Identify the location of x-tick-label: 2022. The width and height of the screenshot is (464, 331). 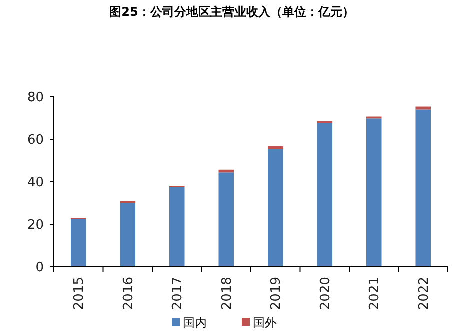
(424, 293).